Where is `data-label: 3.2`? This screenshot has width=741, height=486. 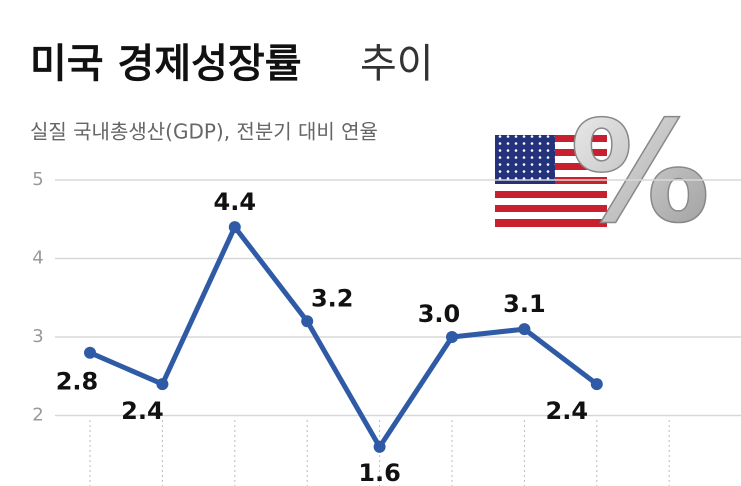
data-label: 3.2 is located at coordinates (332, 298).